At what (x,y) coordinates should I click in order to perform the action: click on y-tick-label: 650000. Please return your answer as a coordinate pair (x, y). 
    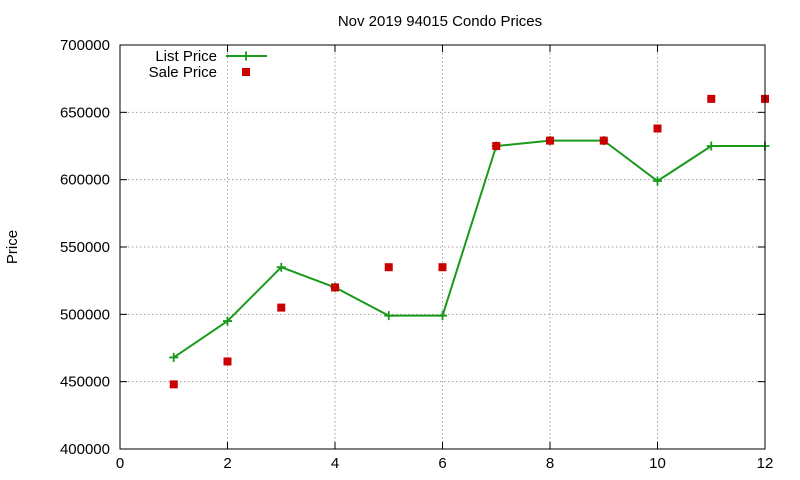
    Looking at the image, I should click on (85, 112).